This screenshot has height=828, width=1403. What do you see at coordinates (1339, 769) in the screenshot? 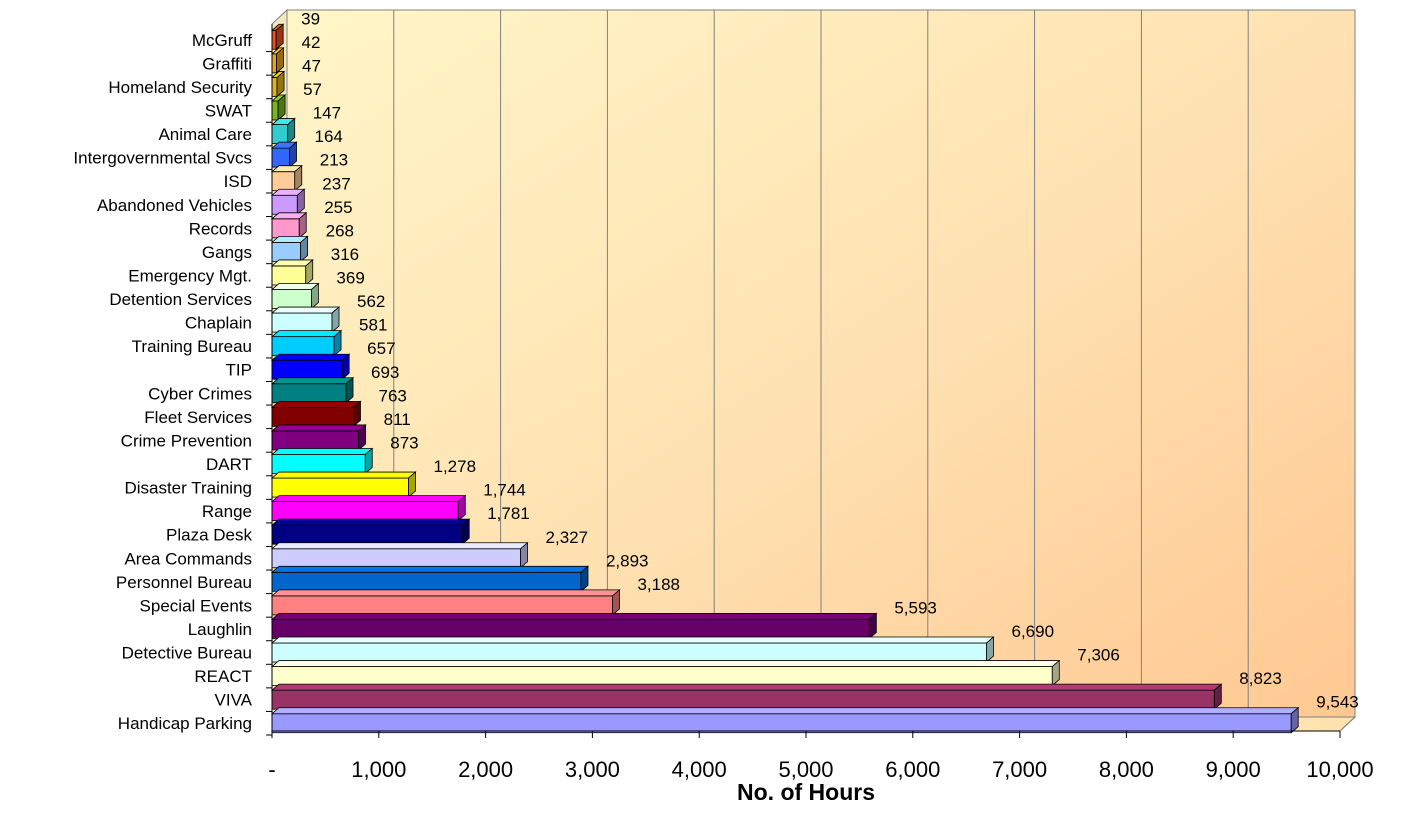
I see `x-tick-label: 10,000` at bounding box center [1339, 769].